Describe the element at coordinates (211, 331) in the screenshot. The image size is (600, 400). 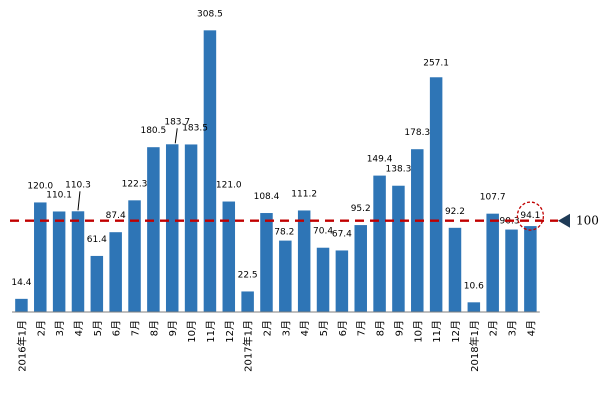
I see `x-tick-label-11: 11月` at that location.